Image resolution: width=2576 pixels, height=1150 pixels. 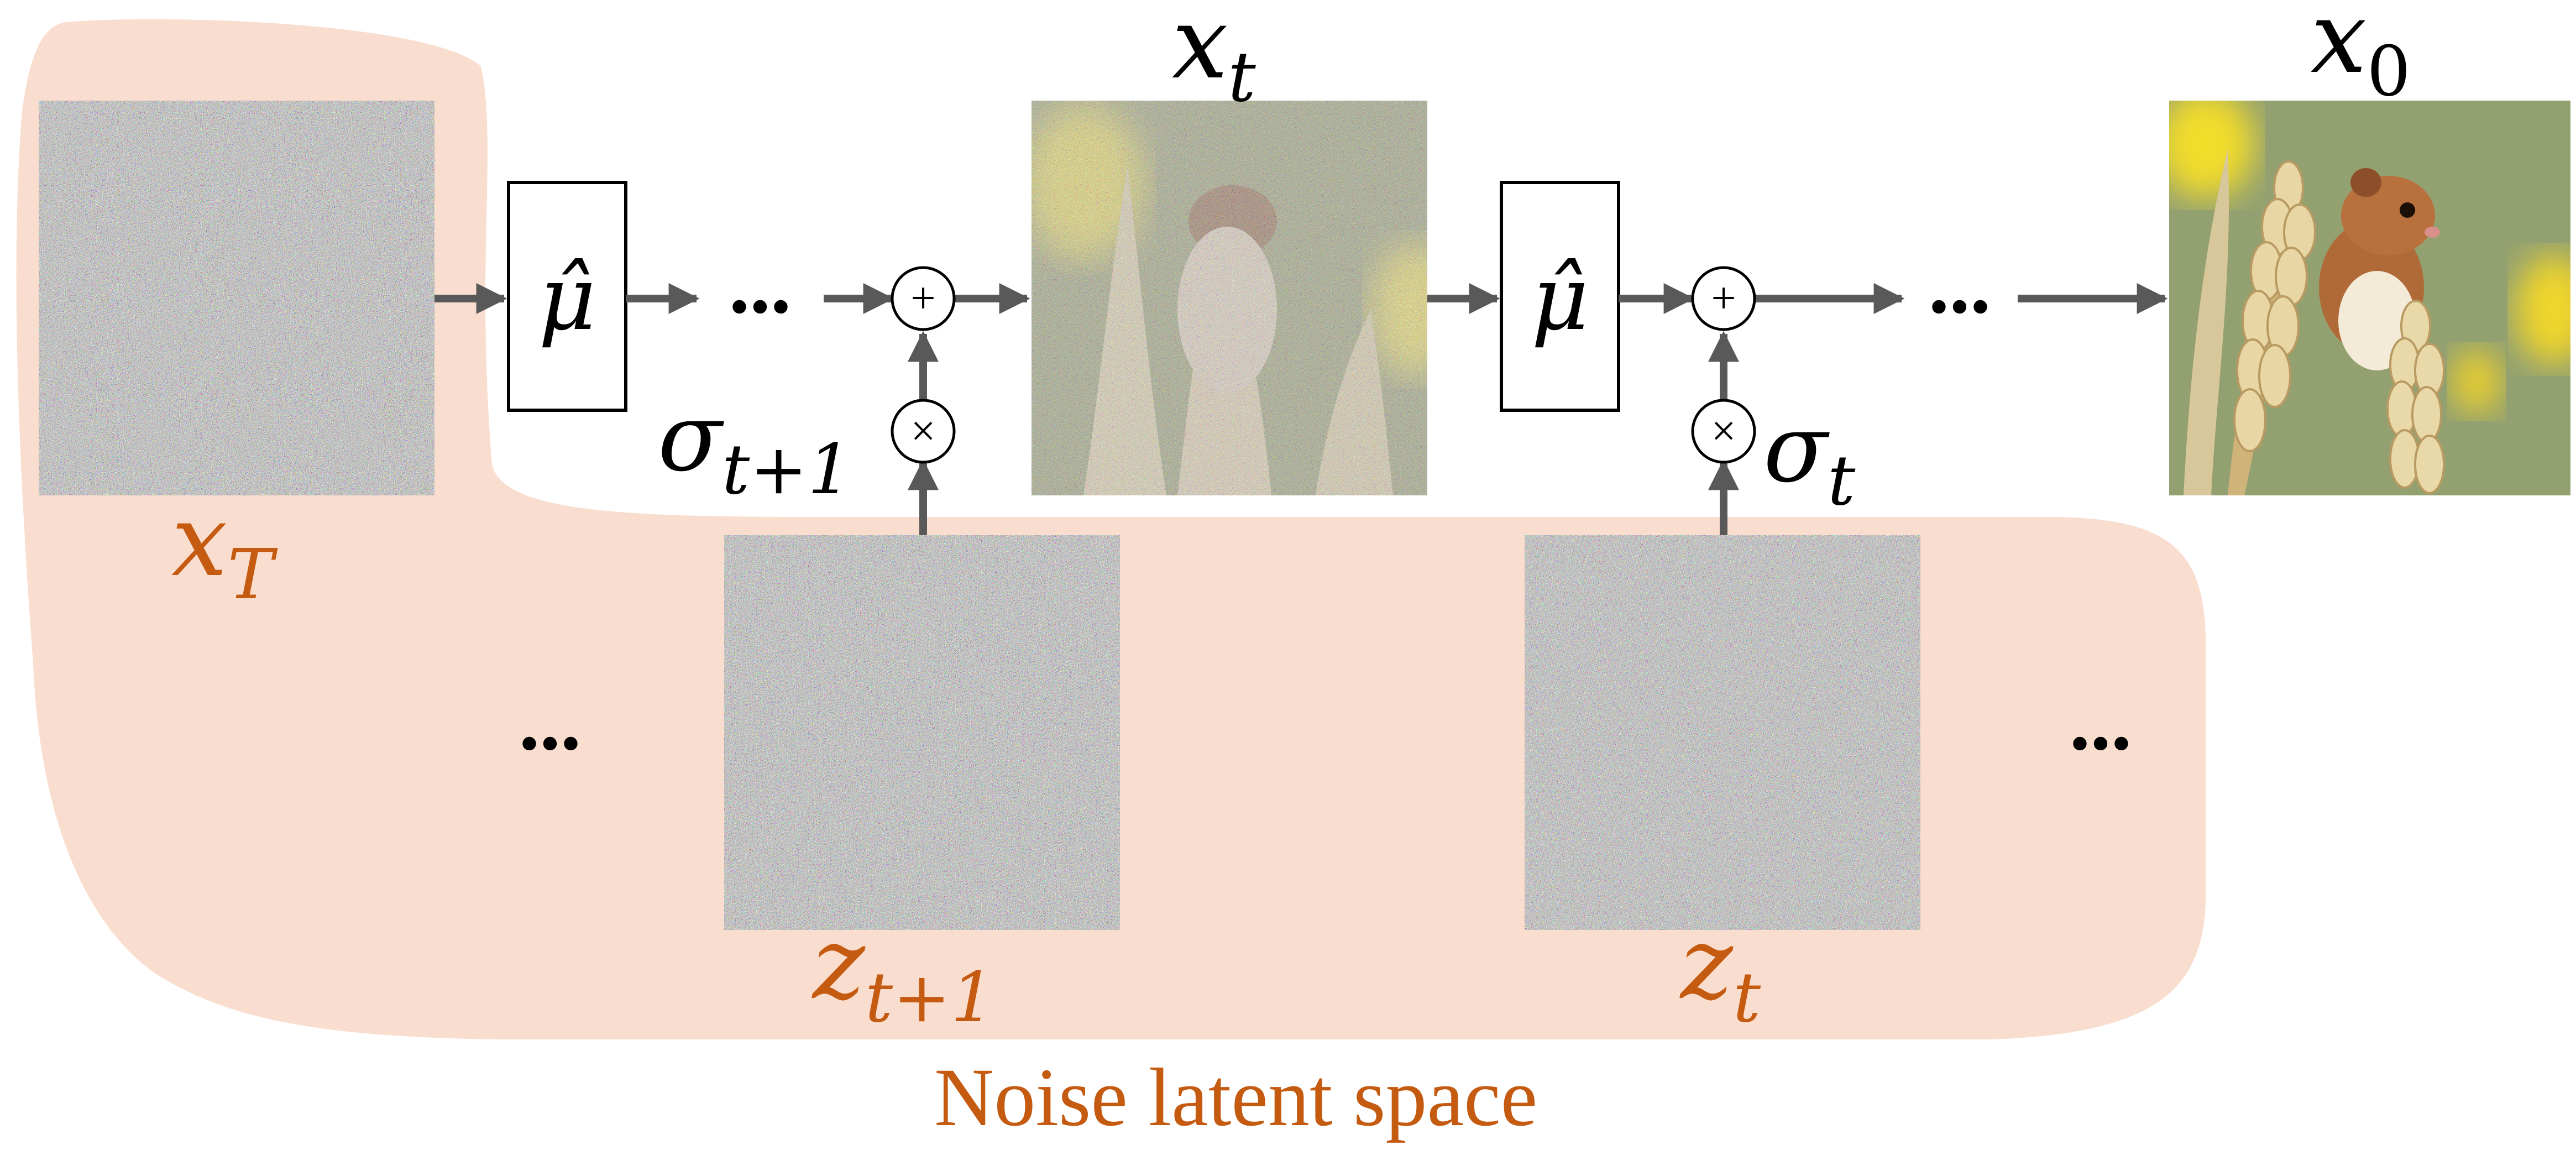 I want to click on mu-hat-box-1: μ̂, so click(x=567, y=296).